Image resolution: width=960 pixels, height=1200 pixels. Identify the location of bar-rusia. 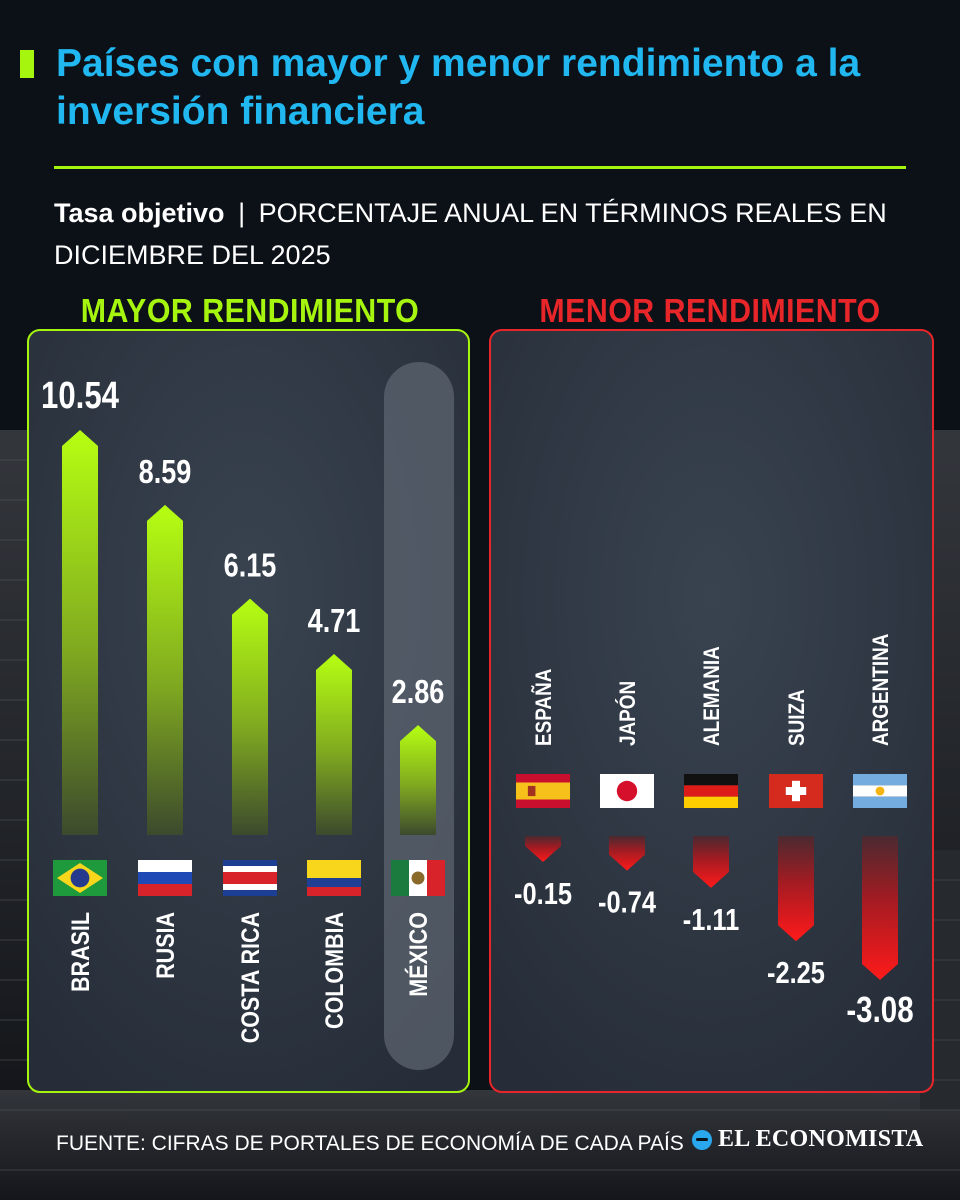
(165, 669).